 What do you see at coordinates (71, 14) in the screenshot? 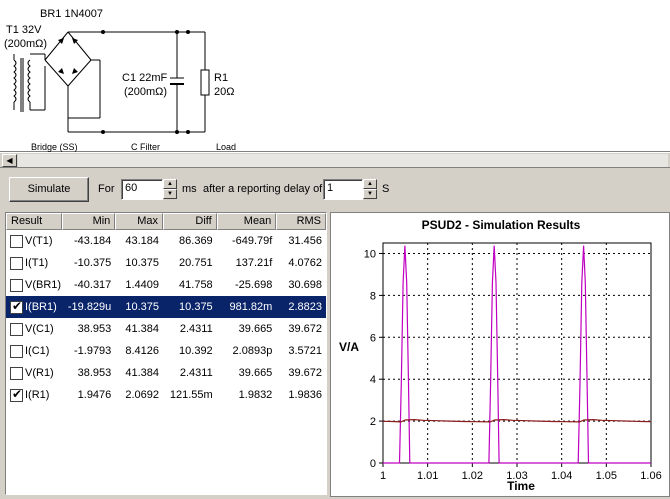
I see `bridge-name: BR1 1N4007` at bounding box center [71, 14].